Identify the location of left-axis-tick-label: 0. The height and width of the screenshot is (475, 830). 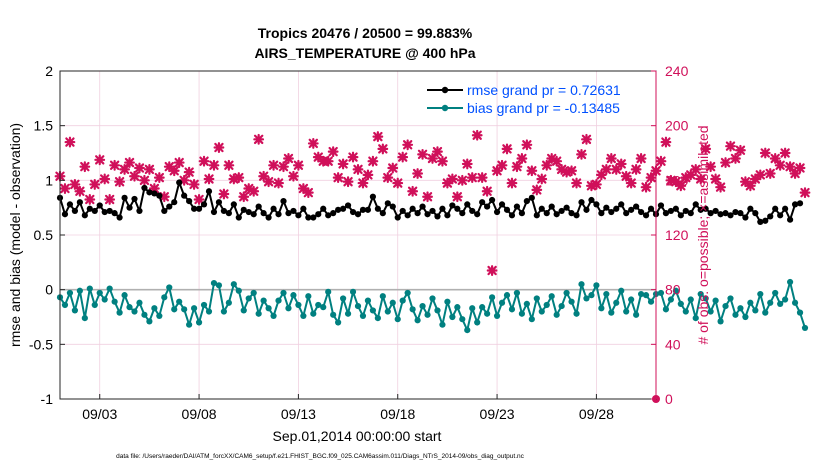
(49, 290).